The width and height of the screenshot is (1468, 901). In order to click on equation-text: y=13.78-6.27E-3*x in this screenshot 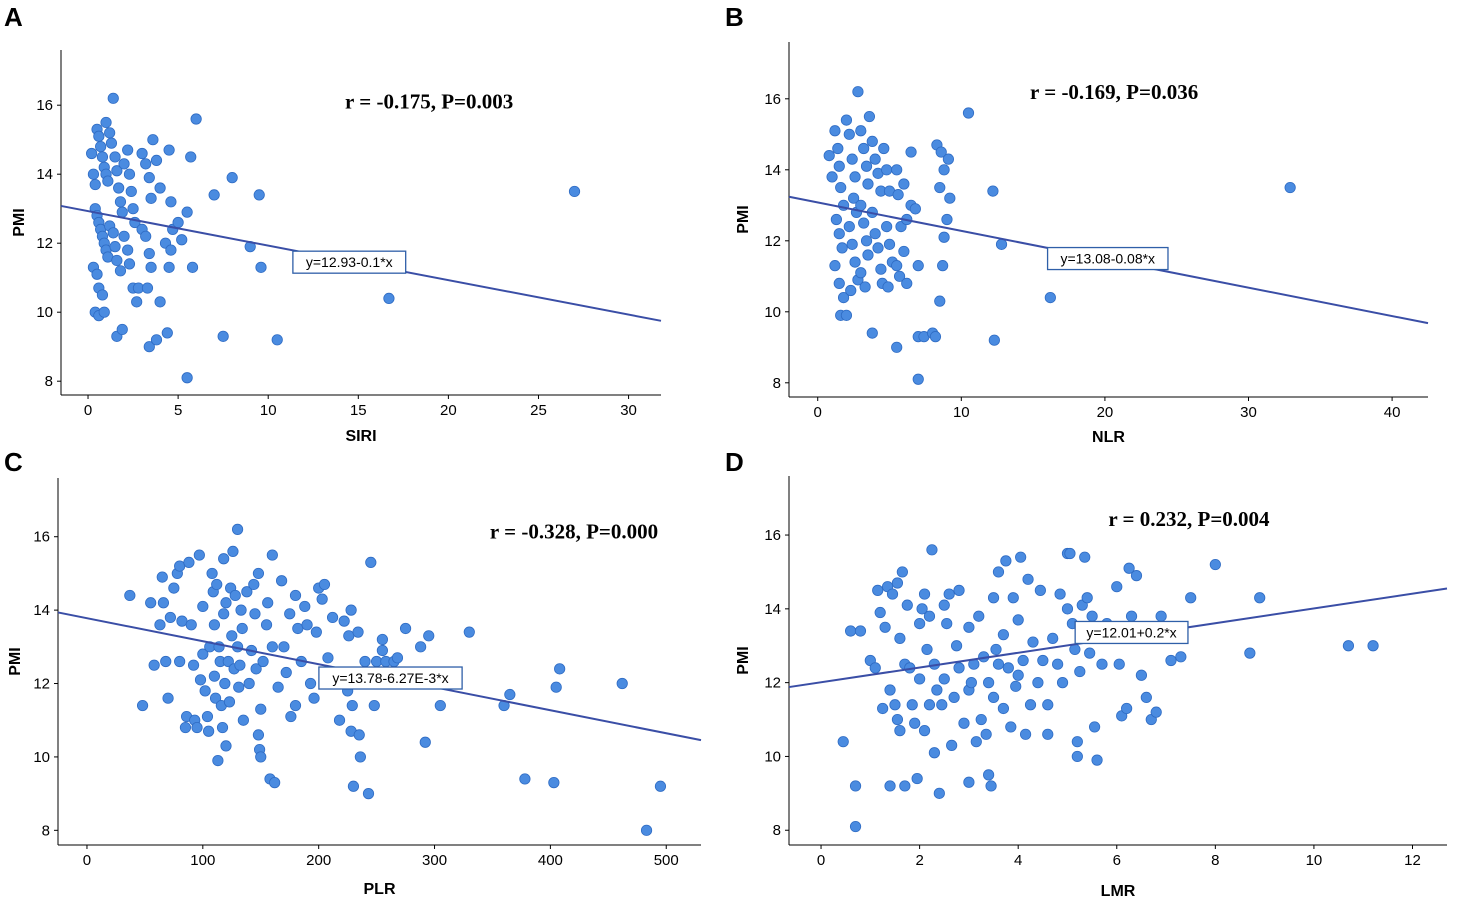, I will do `click(390, 678)`.